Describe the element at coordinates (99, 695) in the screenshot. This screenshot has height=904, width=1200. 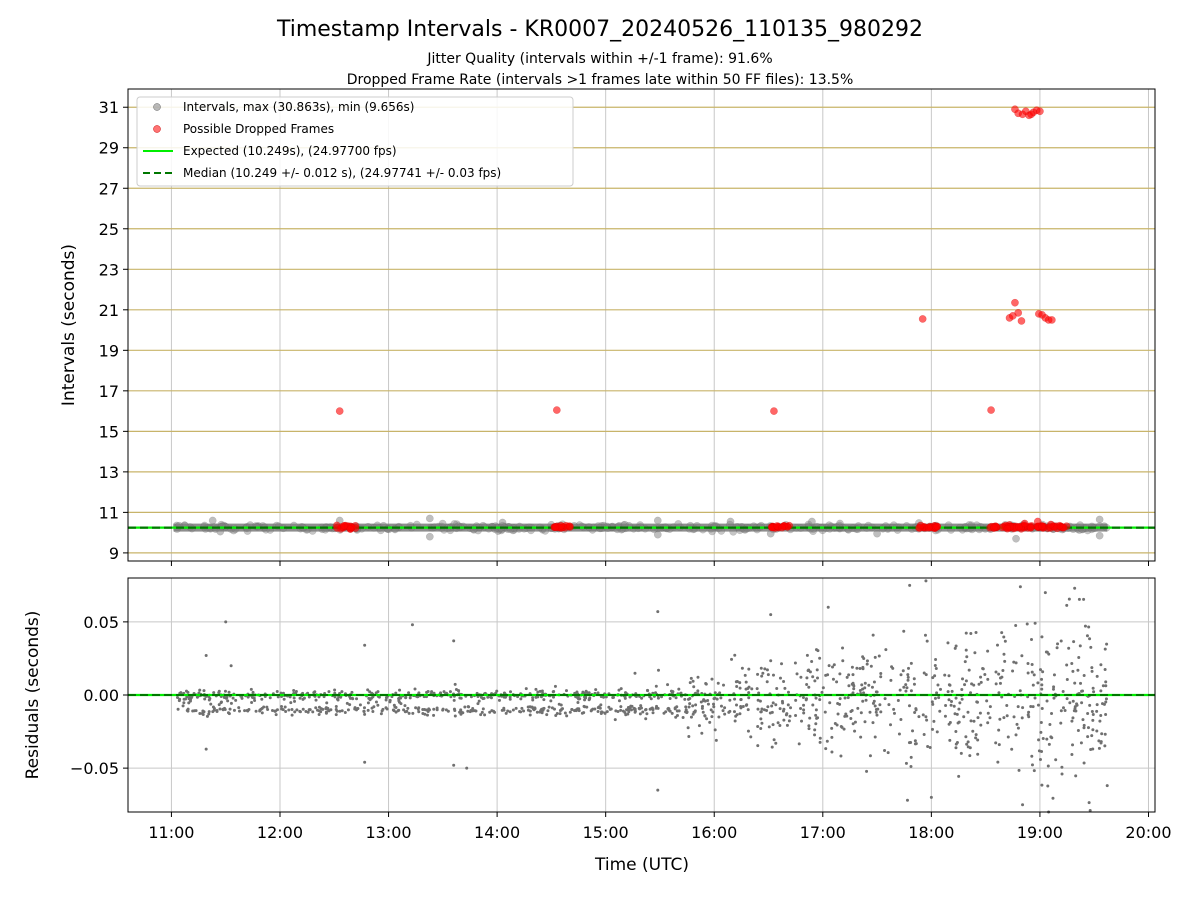
I see `residuals-y-ticks: −0.05 0.00 0.05` at that location.